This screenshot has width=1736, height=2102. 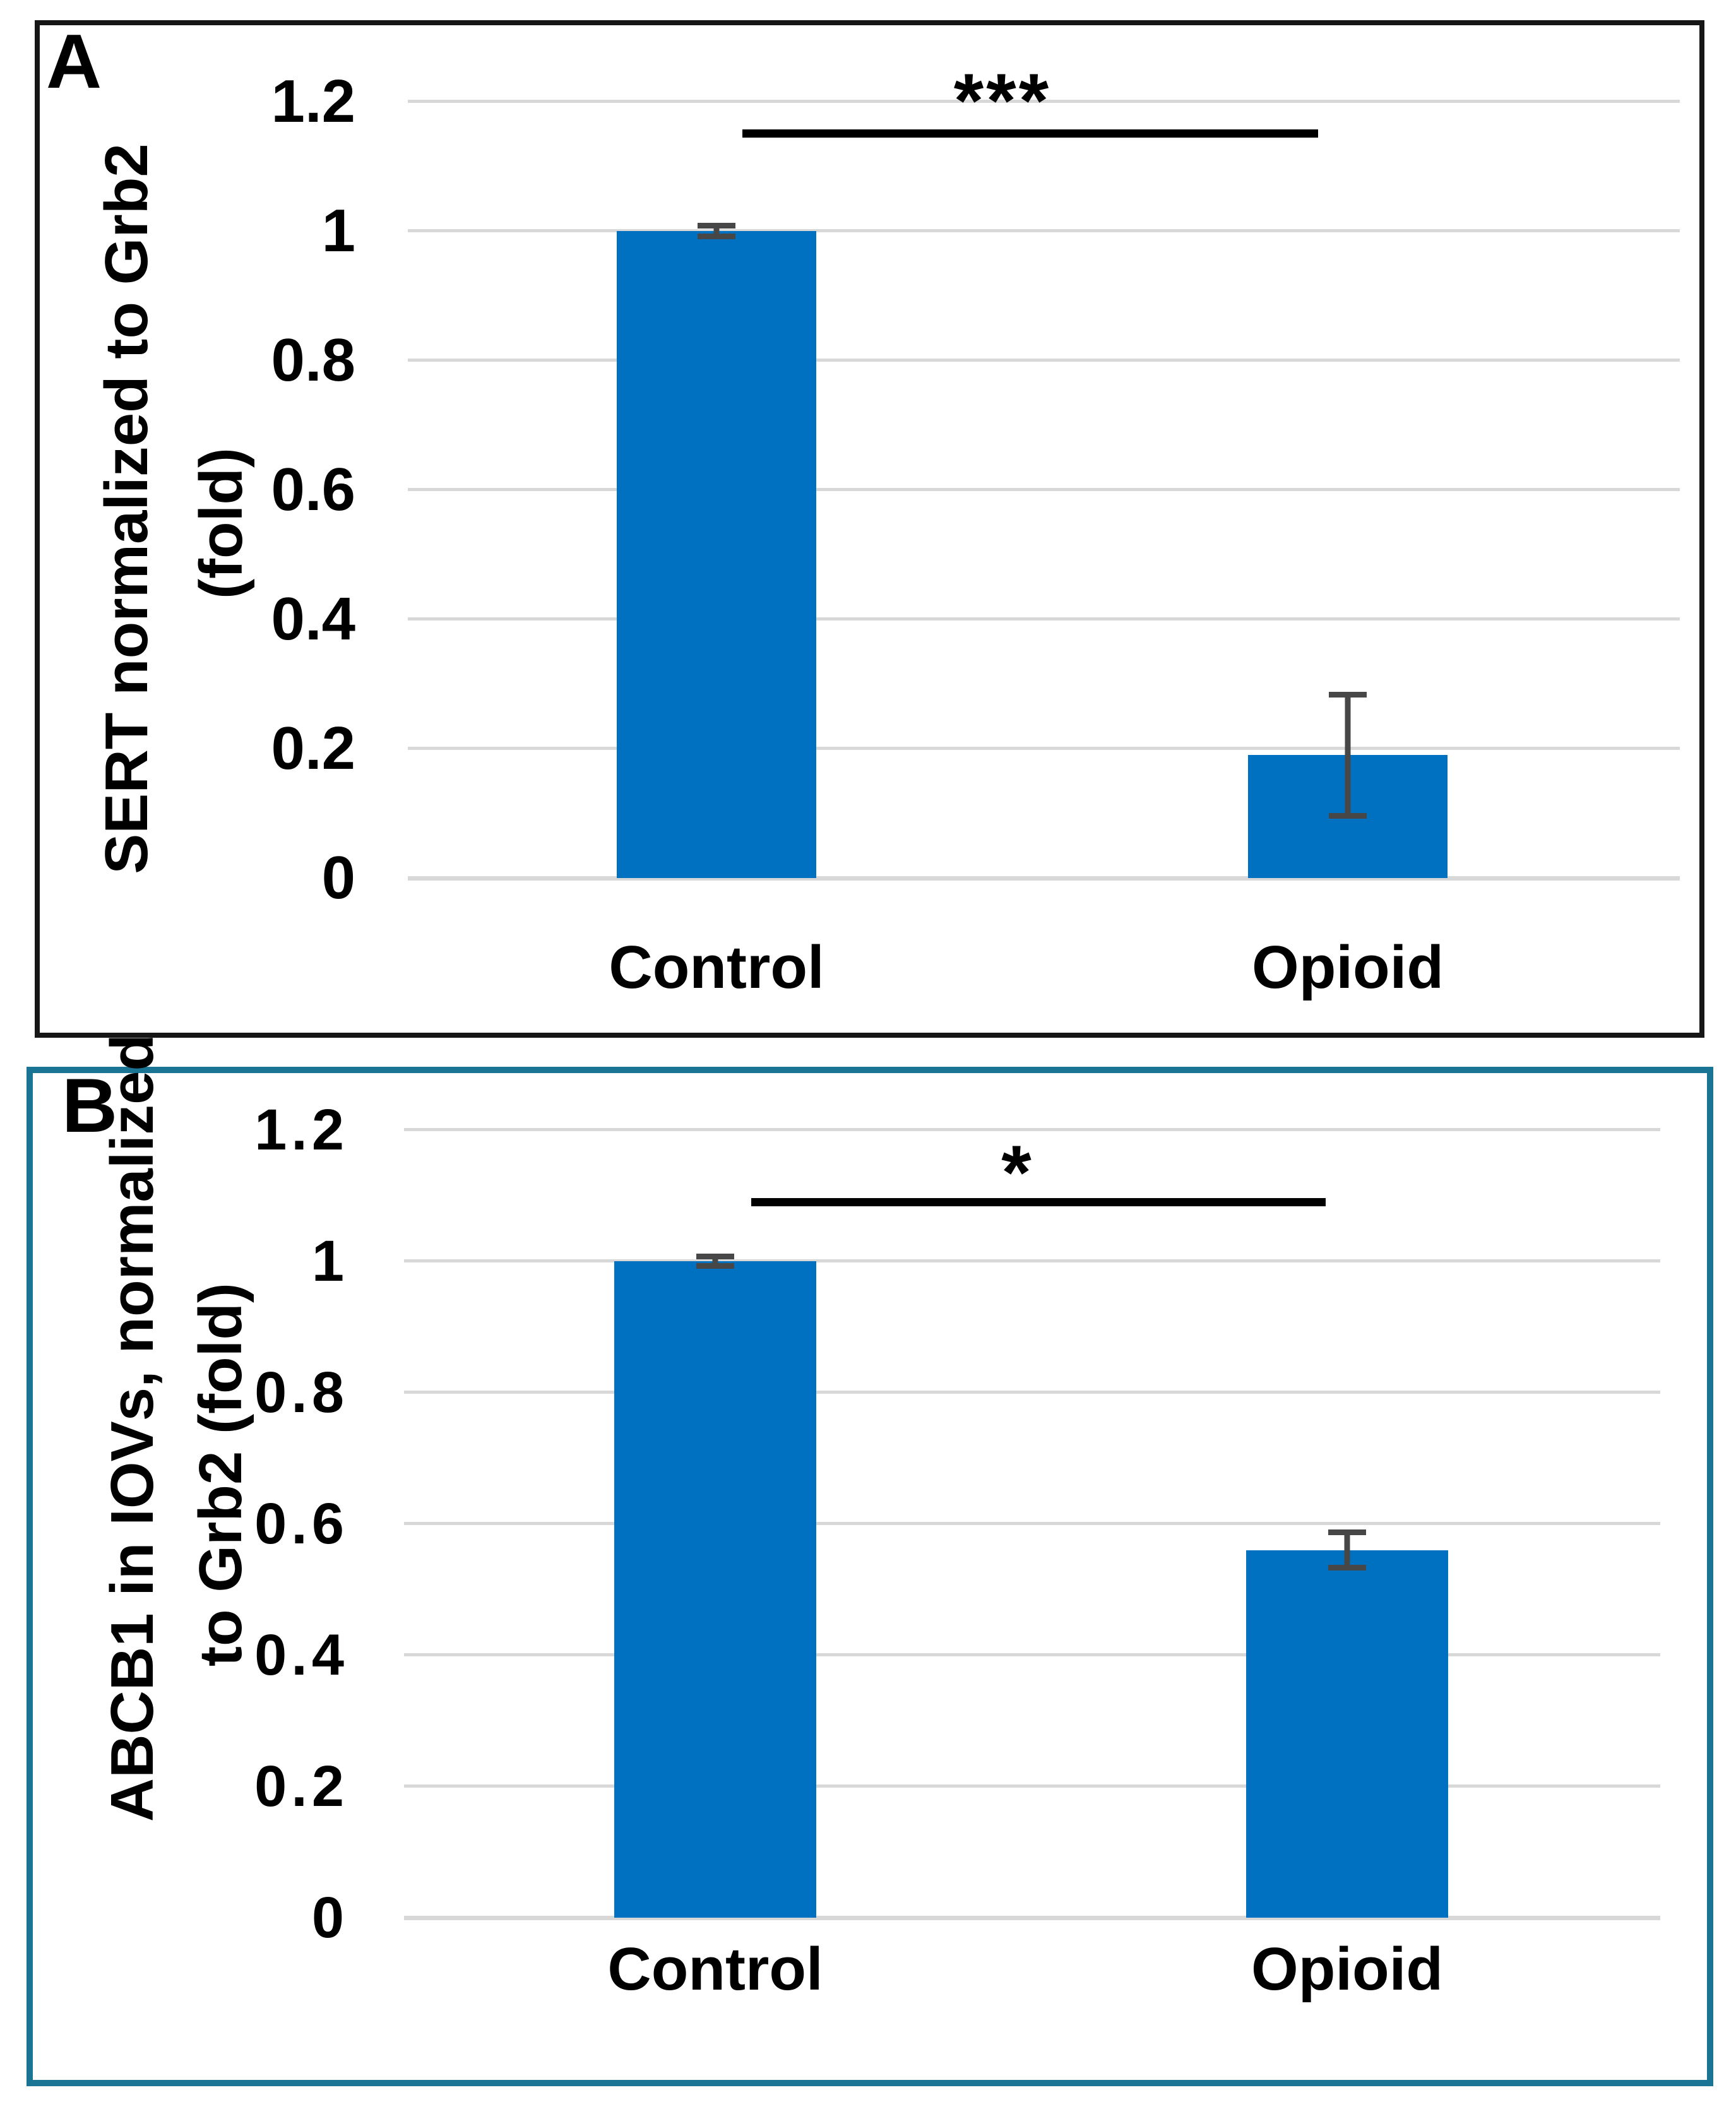 I want to click on panel-b-significance-line, so click(x=1039, y=1202).